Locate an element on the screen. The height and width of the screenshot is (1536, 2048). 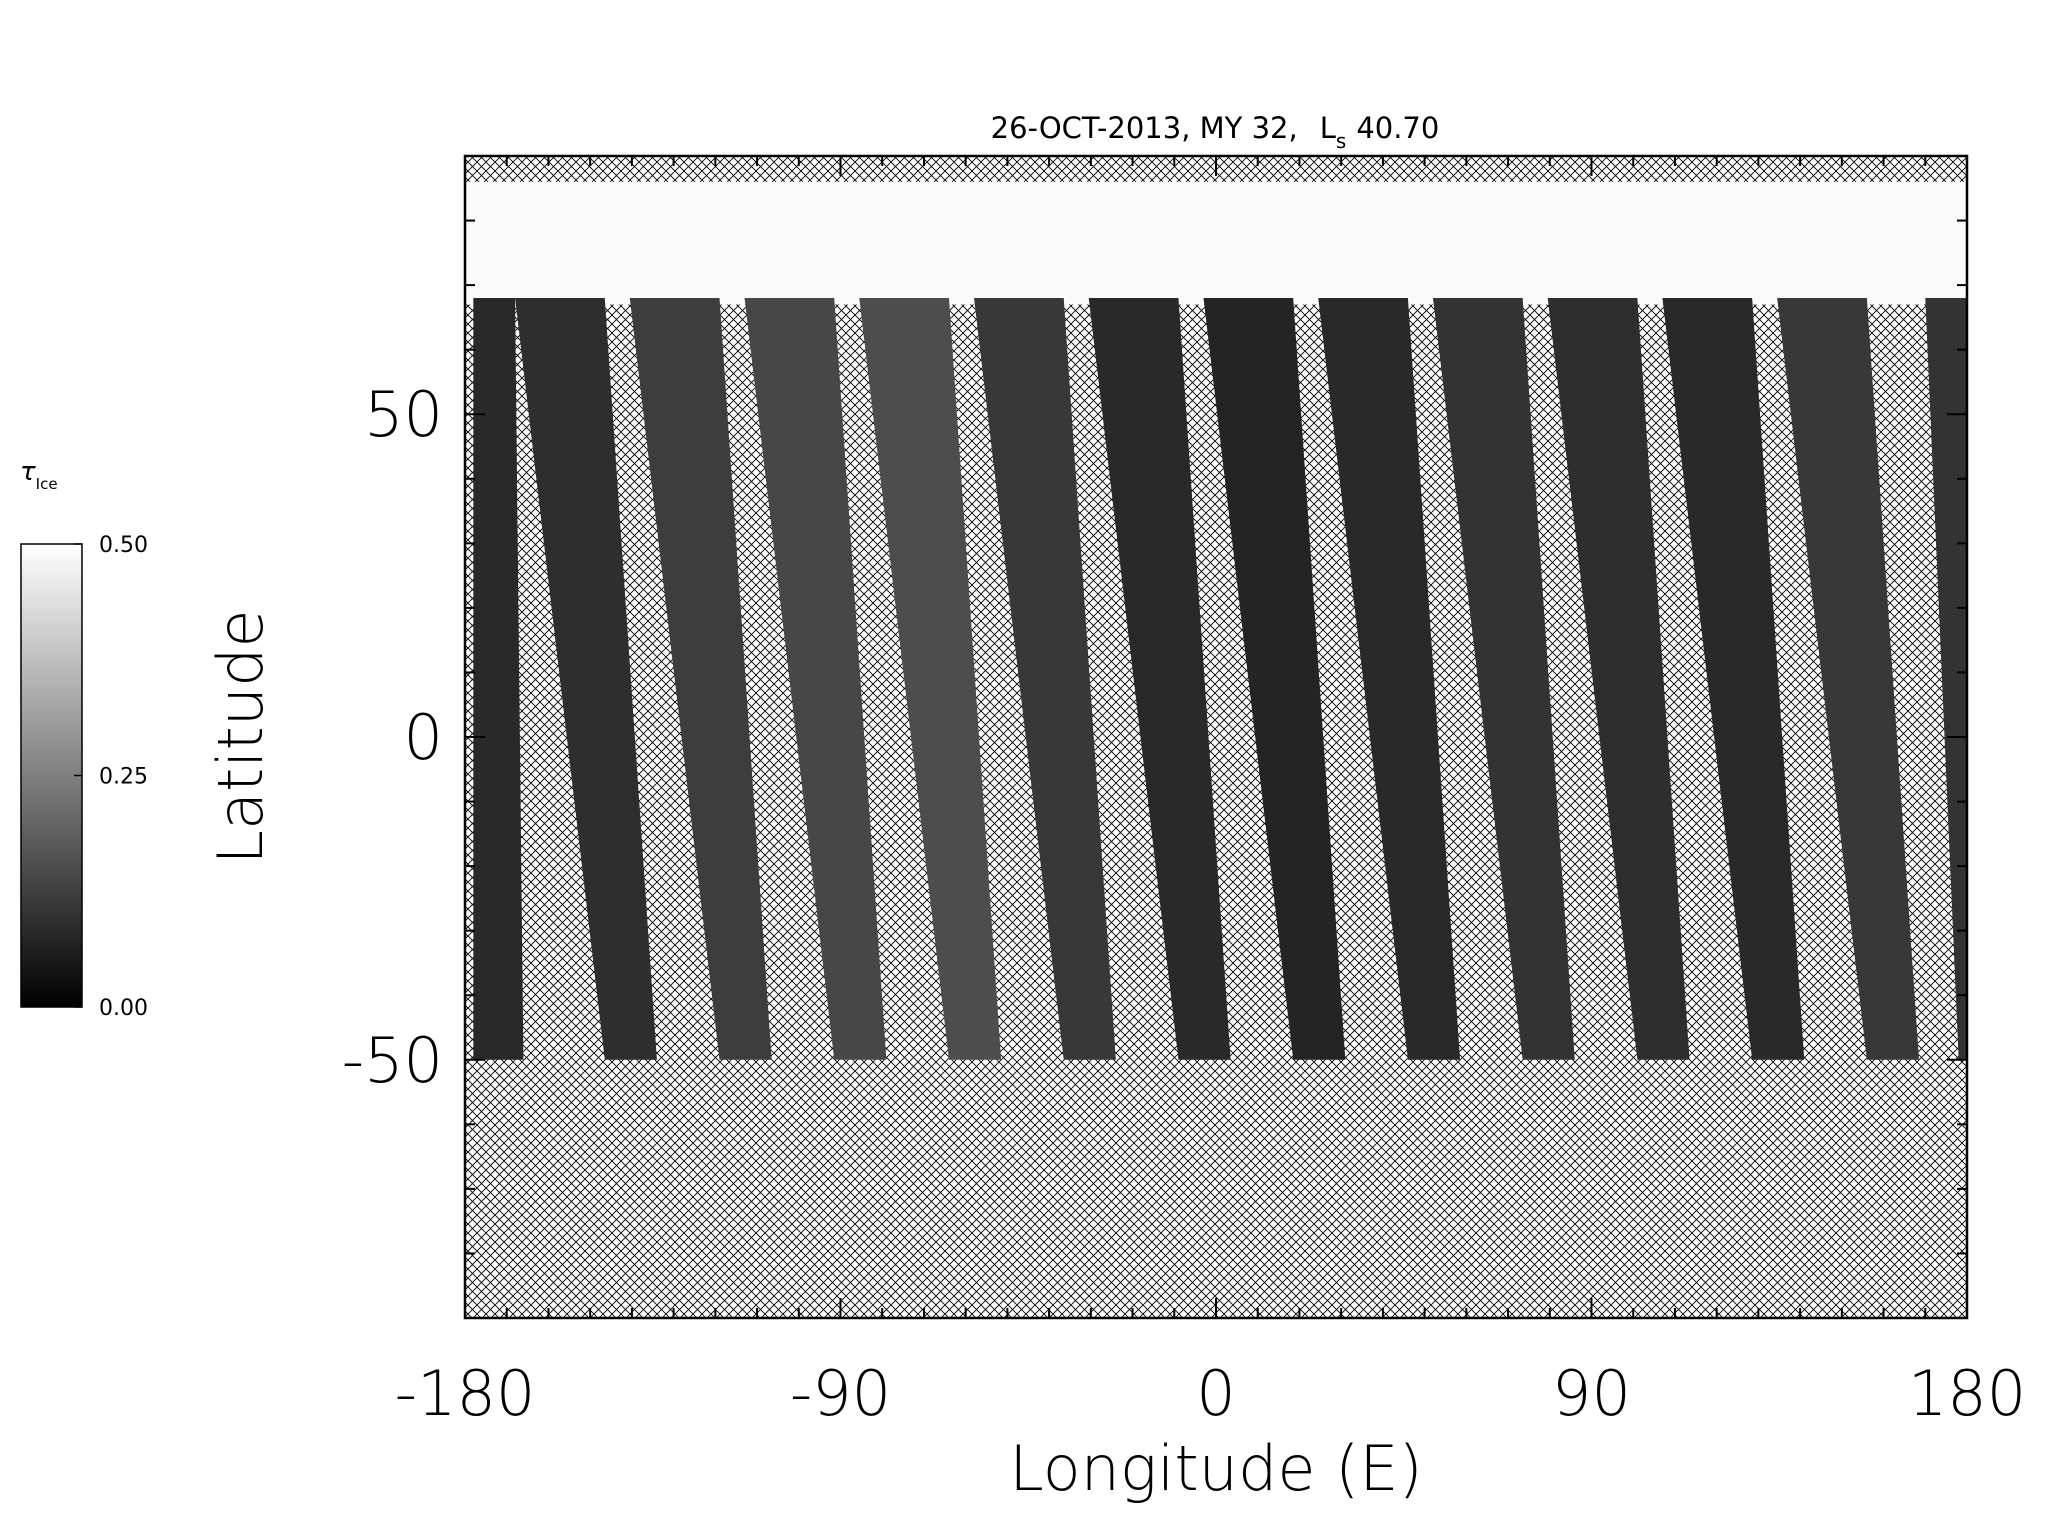
colorbar-subscript: Ice is located at coordinates (47, 484).